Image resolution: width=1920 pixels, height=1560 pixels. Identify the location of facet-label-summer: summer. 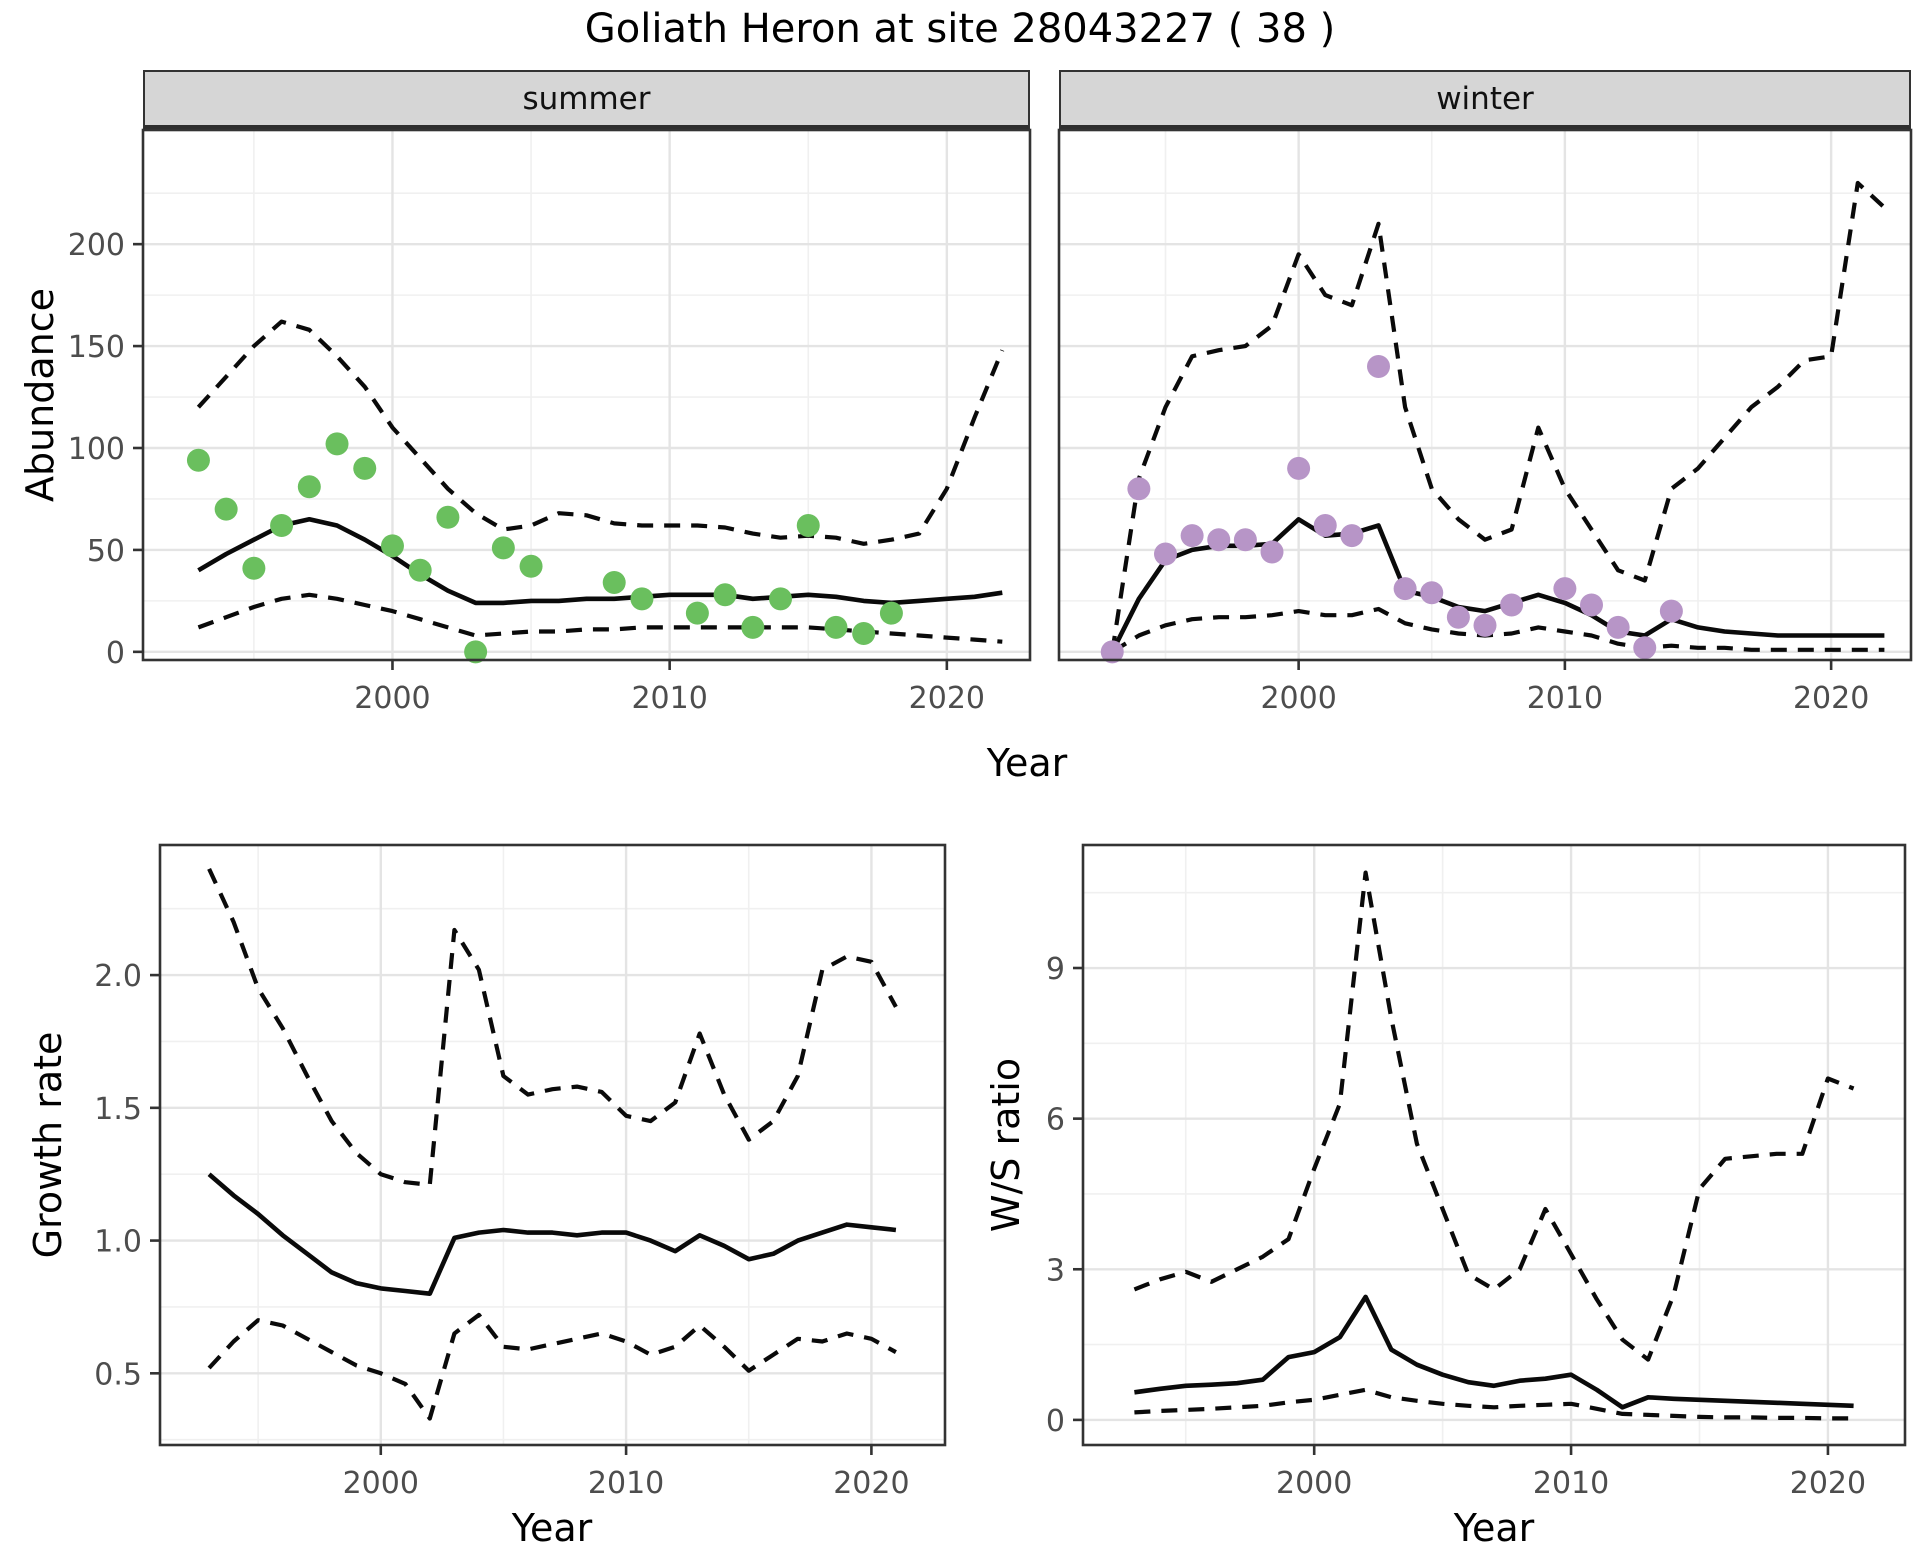
(586, 98).